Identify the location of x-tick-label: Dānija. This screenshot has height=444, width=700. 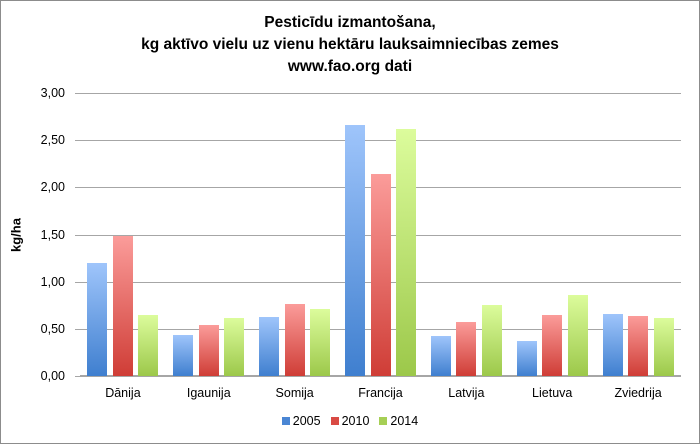
(123, 393).